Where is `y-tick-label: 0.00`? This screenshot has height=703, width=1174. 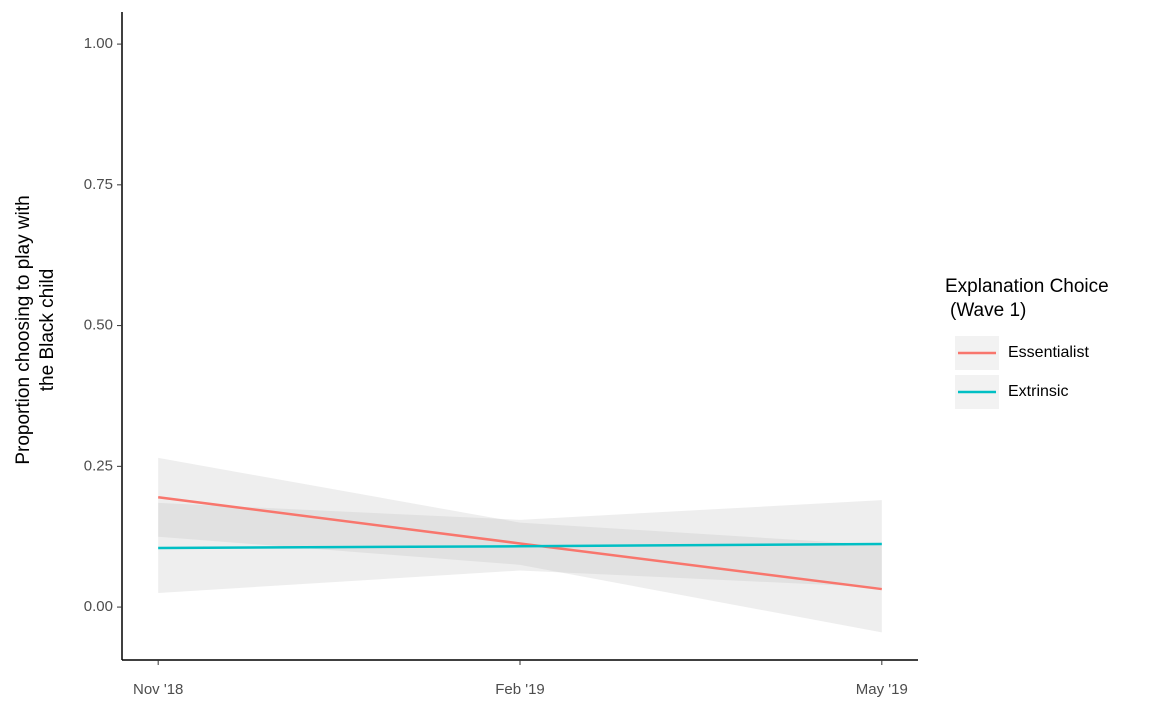 y-tick-label: 0.00 is located at coordinates (98, 606).